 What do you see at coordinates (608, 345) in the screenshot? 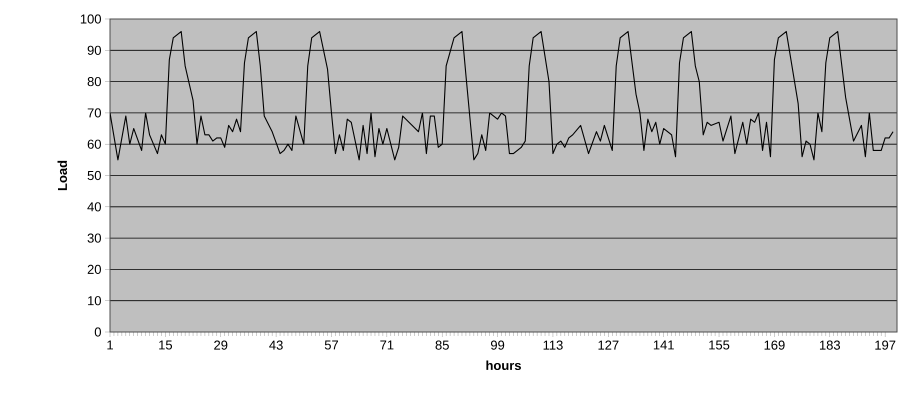
I see `x-tick-label: 127` at bounding box center [608, 345].